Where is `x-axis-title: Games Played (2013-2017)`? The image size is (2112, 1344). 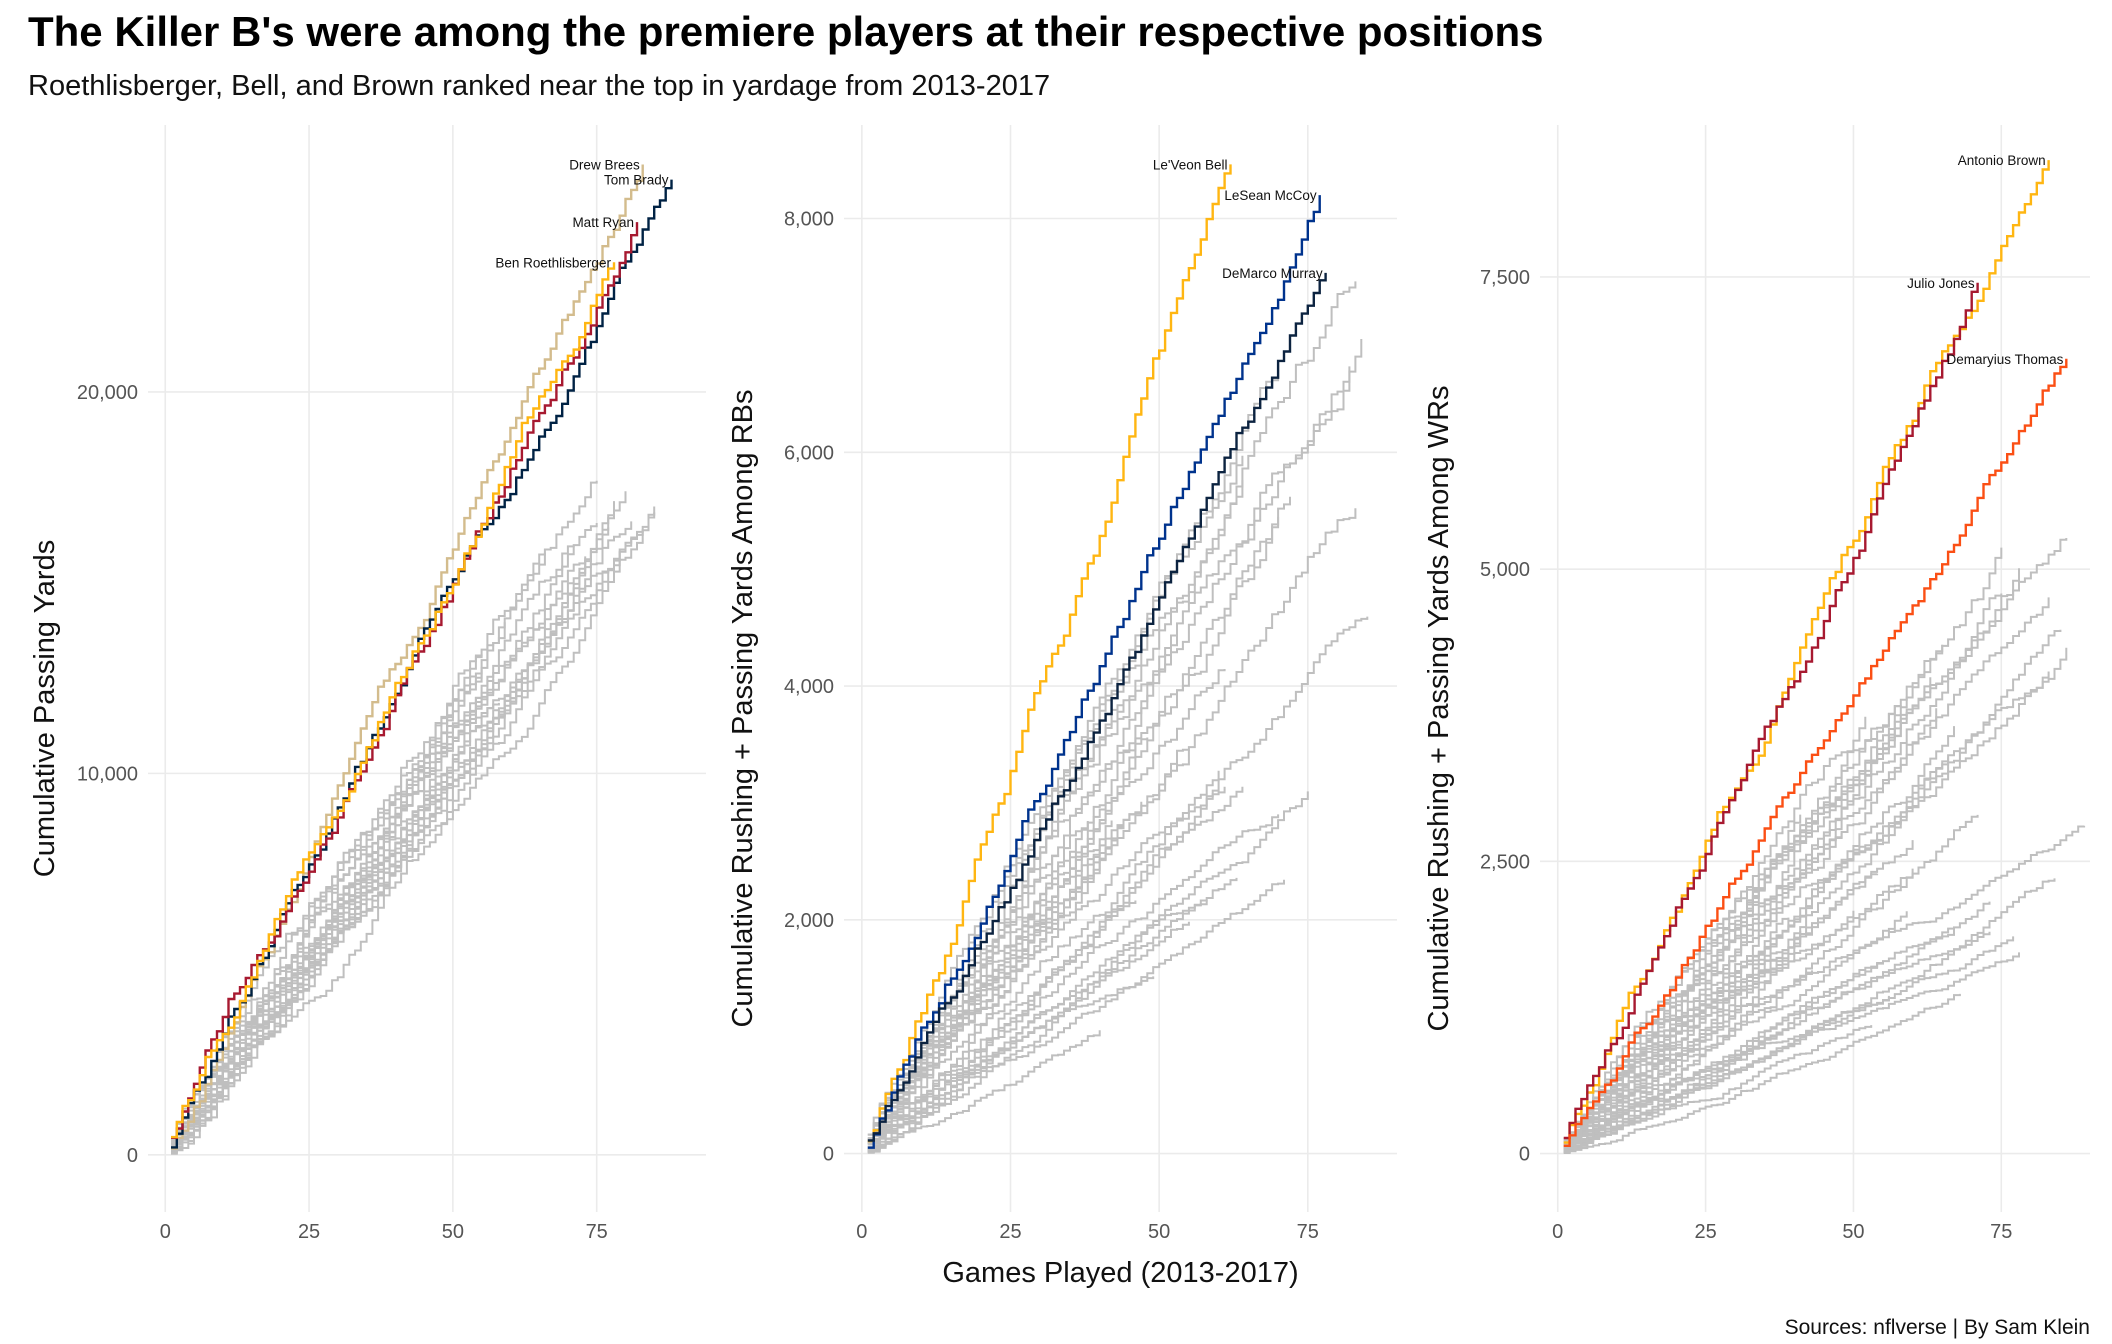
x-axis-title: Games Played (2013-2017) is located at coordinates (1120, 1273).